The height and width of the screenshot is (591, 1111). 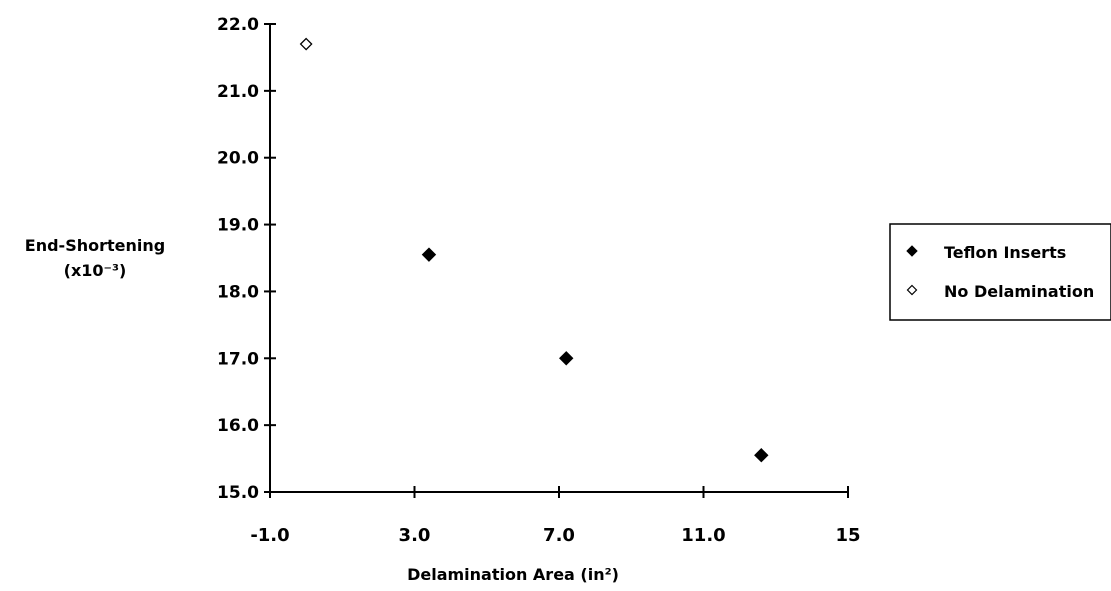 What do you see at coordinates (238, 493) in the screenshot?
I see `y-tick-label: 15.0` at bounding box center [238, 493].